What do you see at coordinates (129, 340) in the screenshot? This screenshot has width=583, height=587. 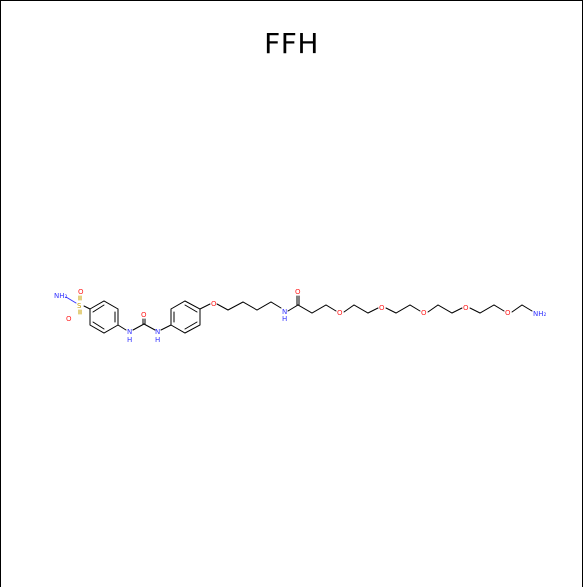 I see `atom-h-urea-1: H` at bounding box center [129, 340].